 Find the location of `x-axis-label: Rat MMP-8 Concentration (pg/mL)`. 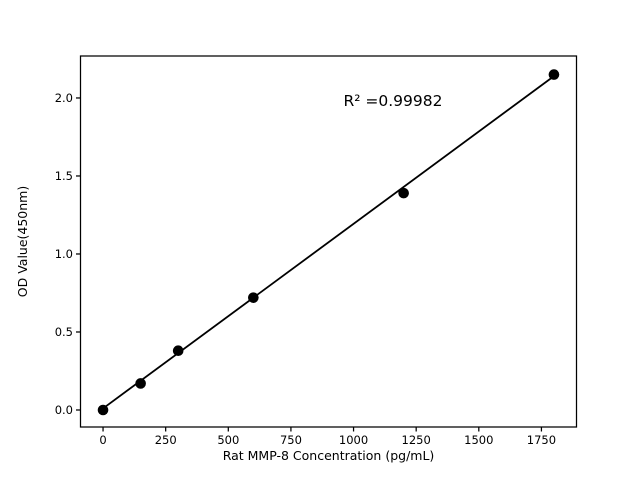

x-axis-label: Rat MMP-8 Concentration (pg/mL) is located at coordinates (329, 455).